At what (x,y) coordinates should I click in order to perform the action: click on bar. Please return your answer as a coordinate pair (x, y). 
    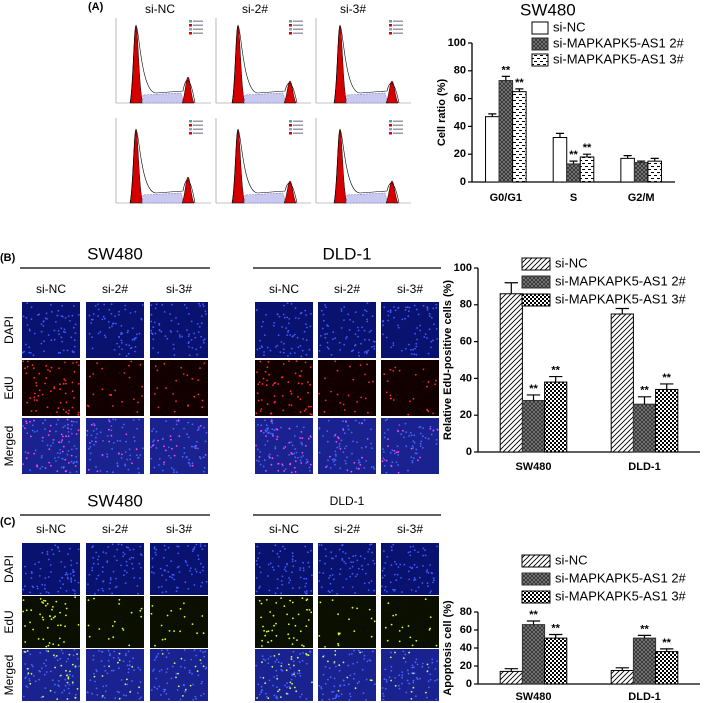
    Looking at the image, I should click on (654, 171).